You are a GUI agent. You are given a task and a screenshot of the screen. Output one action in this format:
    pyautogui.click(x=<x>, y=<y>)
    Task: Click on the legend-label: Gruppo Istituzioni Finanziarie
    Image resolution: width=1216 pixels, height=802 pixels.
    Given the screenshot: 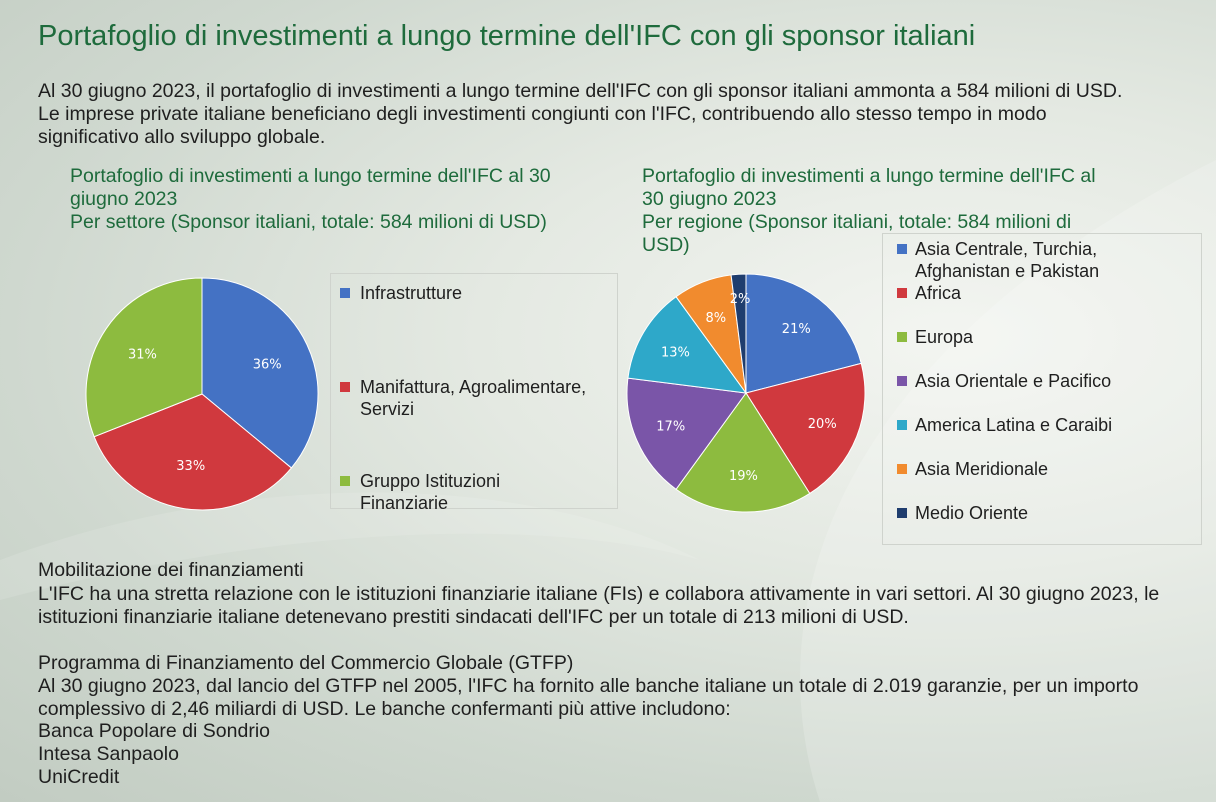 What is the action you would take?
    pyautogui.click(x=430, y=492)
    